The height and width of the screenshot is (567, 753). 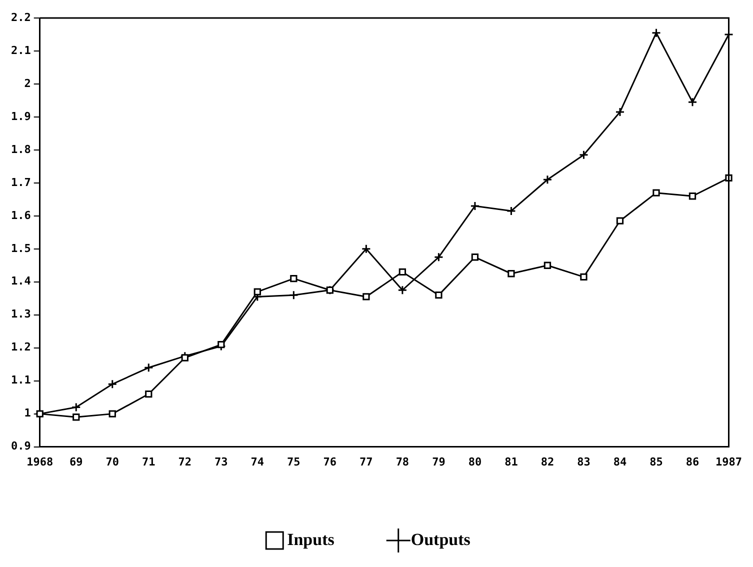 What do you see at coordinates (20, 116) in the screenshot?
I see `y-tick-label: 1.9` at bounding box center [20, 116].